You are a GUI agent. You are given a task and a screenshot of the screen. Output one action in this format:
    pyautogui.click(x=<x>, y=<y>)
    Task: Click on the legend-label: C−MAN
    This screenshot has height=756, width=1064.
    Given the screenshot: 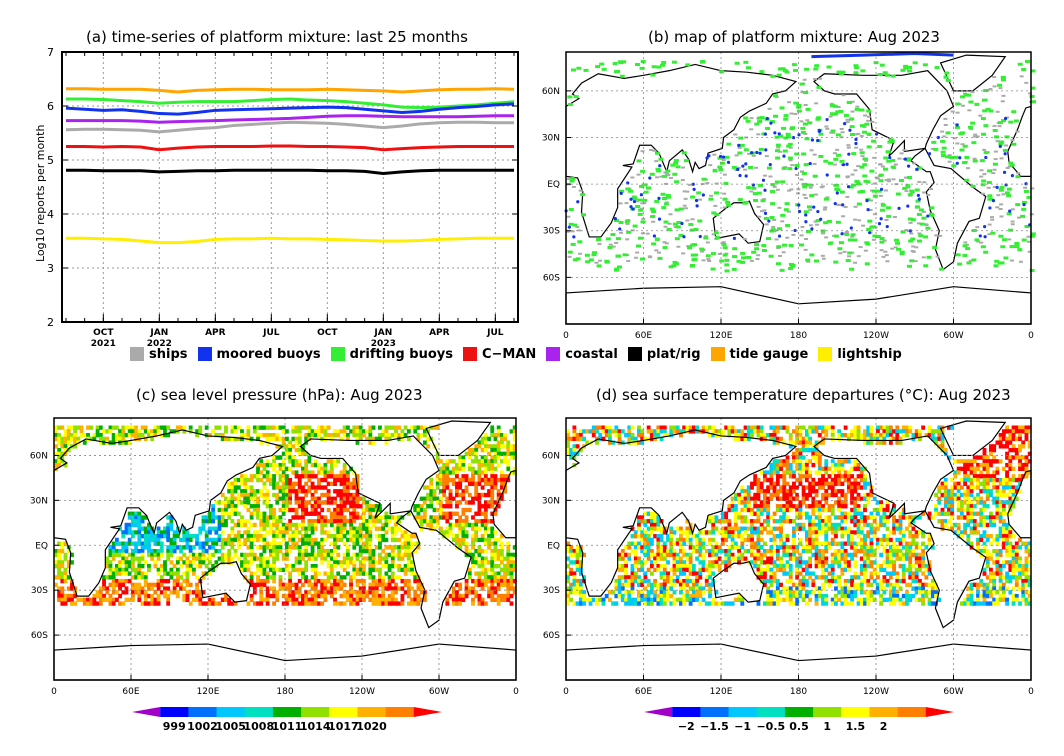 What is the action you would take?
    pyautogui.click(x=509, y=354)
    